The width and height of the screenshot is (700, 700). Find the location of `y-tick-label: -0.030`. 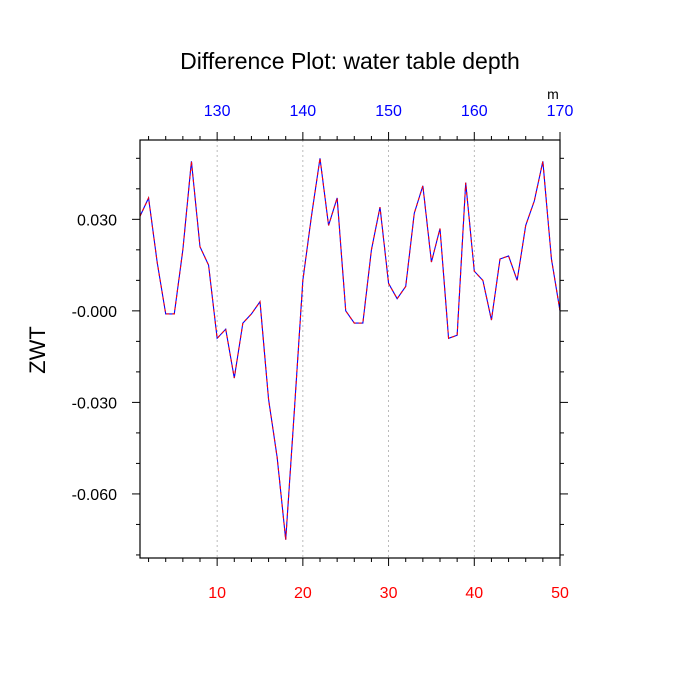

y-tick-label: -0.030 is located at coordinates (94, 403).